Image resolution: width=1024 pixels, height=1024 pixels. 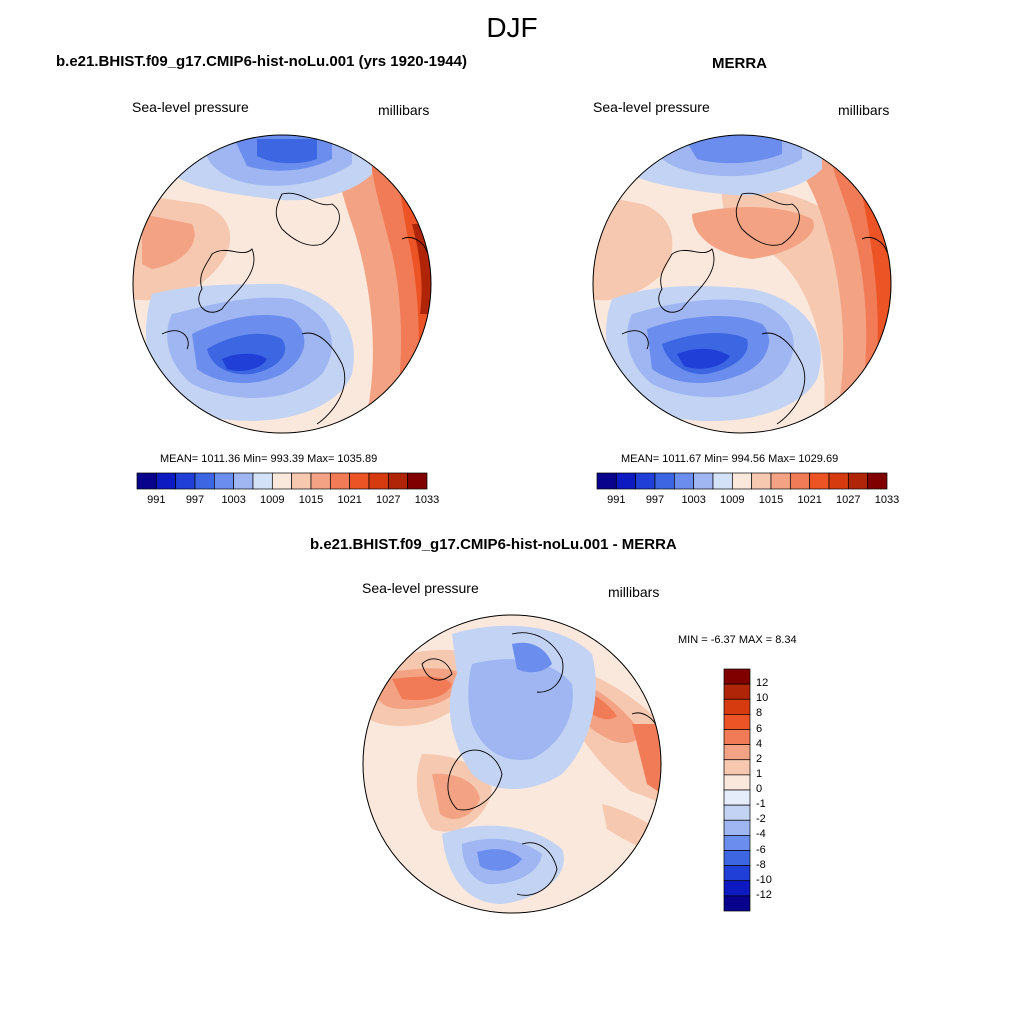 I want to click on colorbar-tick-label: 6, so click(x=759, y=728).